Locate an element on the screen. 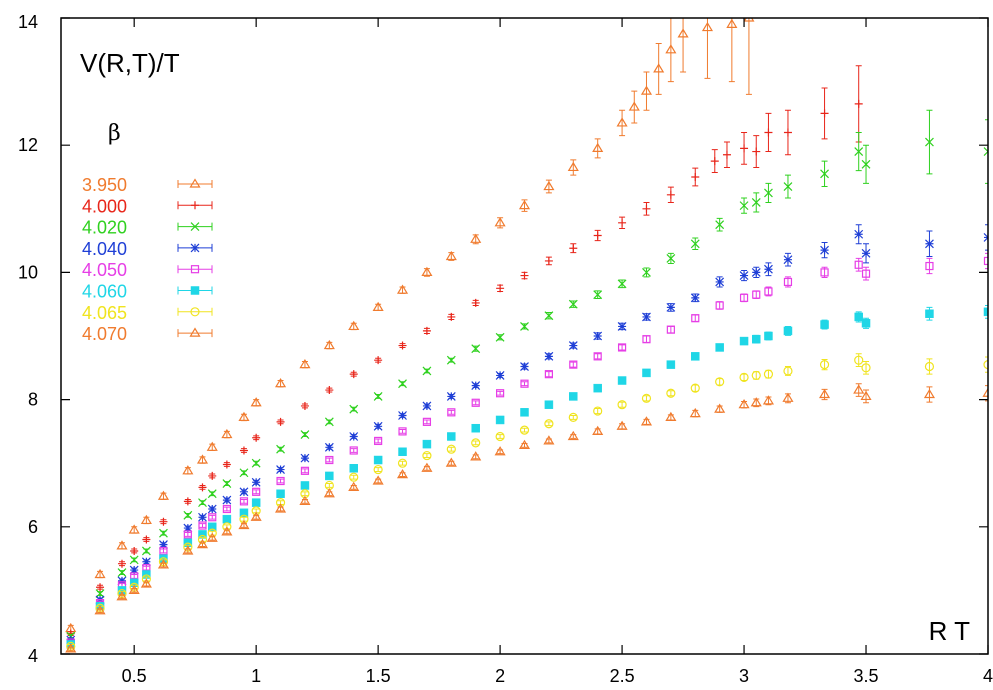 This screenshot has width=993, height=690. y-tick-label: 6 is located at coordinates (33, 527).